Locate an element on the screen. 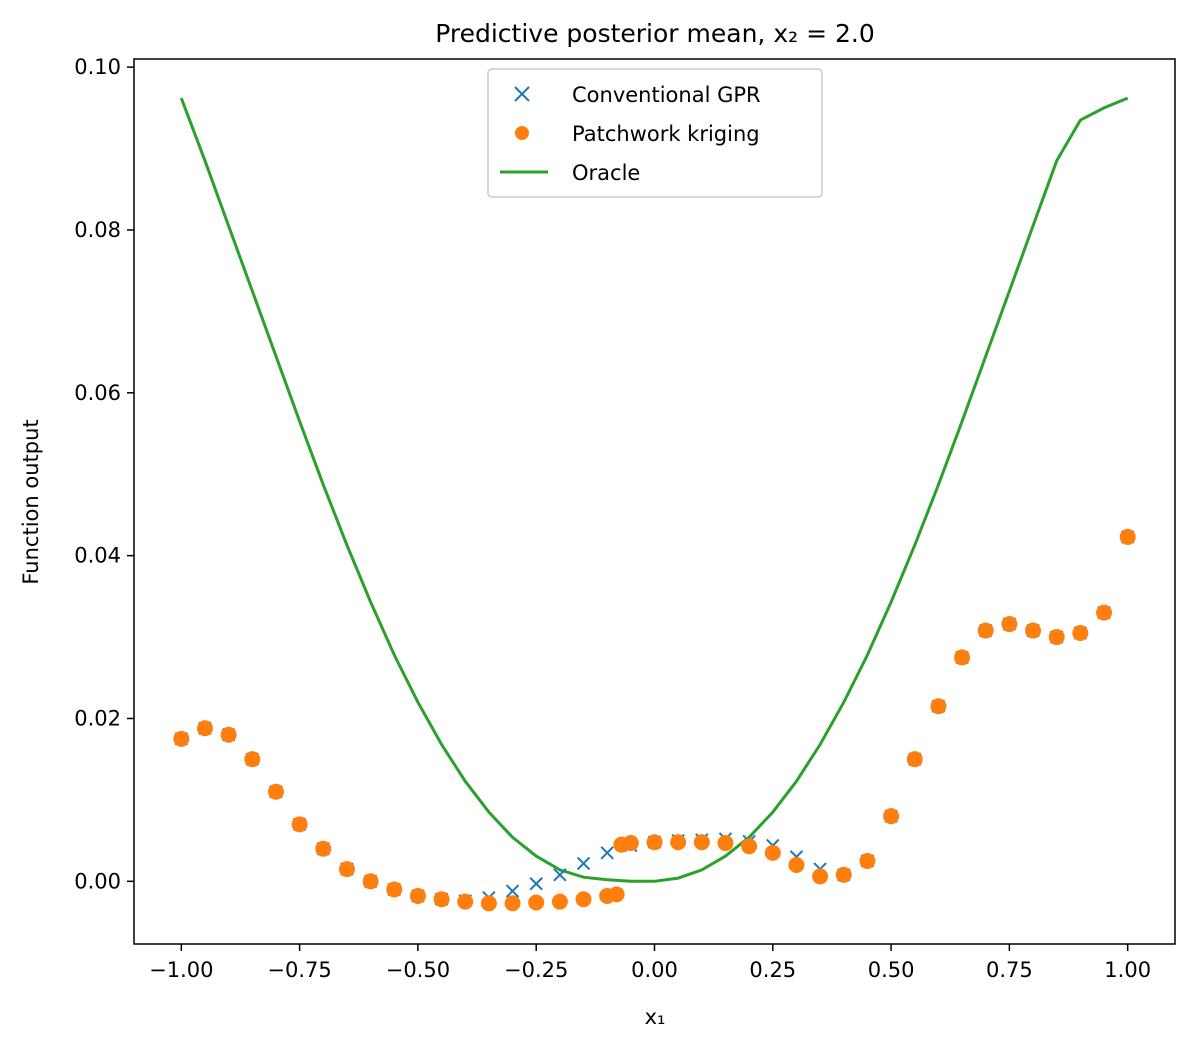 This screenshot has width=1194, height=1046. x-tick-label: −0.25 is located at coordinates (536, 970).